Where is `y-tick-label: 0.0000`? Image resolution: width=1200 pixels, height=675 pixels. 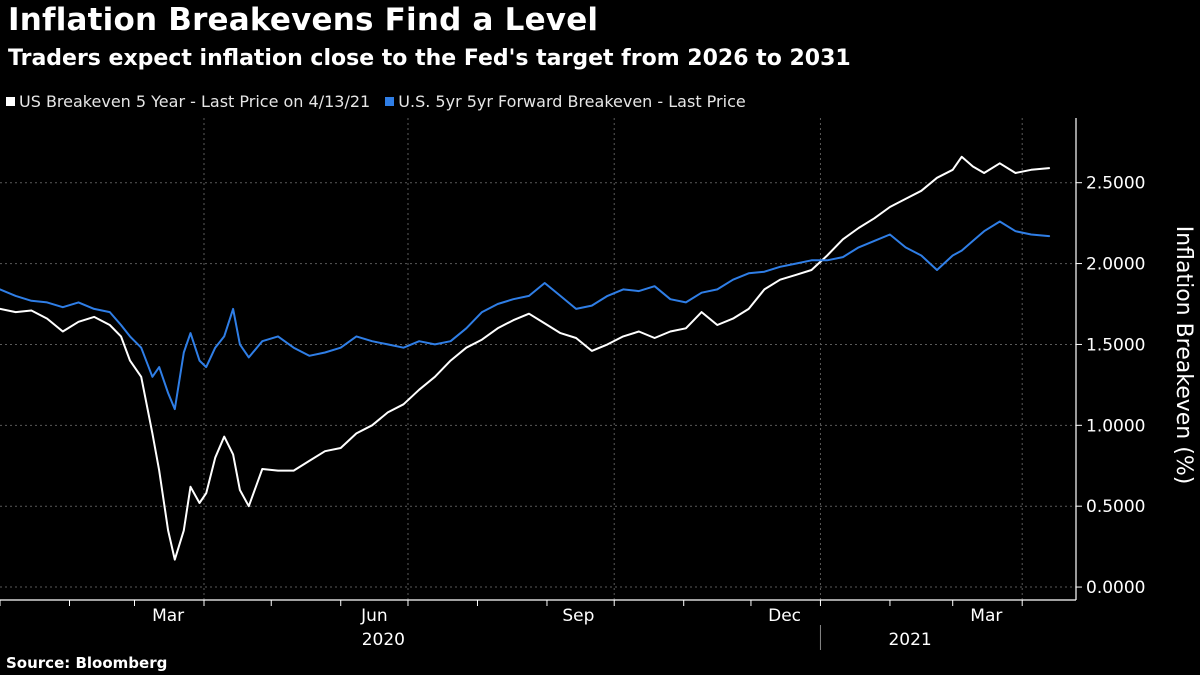
y-tick-label: 0.0000 is located at coordinates (1115, 588).